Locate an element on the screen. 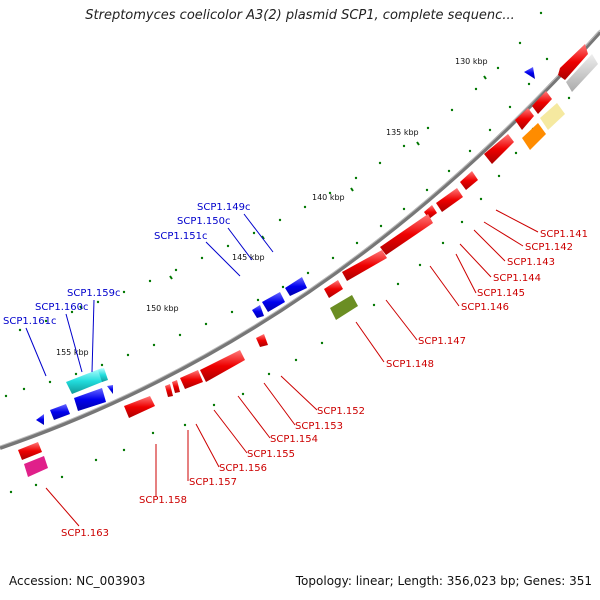 The height and width of the screenshot is (600, 600). forward-gene-label: SCP1.143 is located at coordinates (531, 262).